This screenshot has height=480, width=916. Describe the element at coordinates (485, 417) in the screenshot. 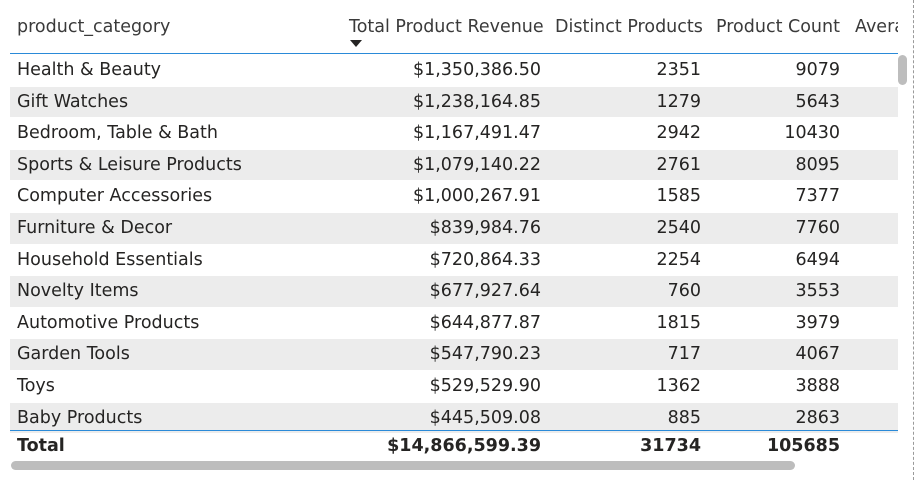

I see `cell-total-revenue: $445,509.08` at that location.